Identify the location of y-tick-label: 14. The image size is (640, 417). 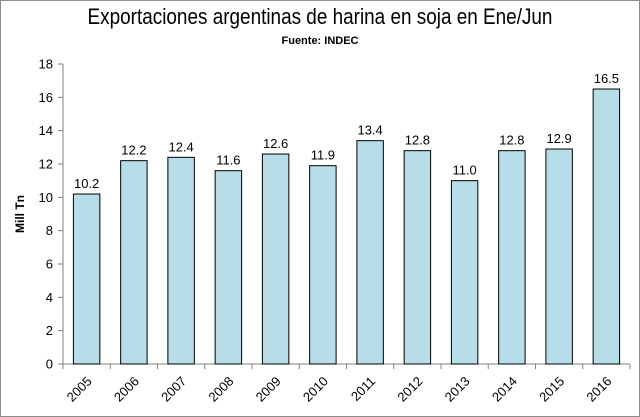
(46, 130).